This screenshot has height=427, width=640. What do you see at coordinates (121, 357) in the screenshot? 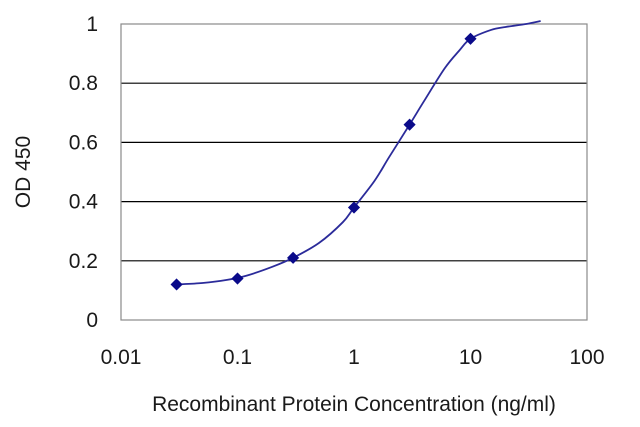
I see `x-tick-label: 0.01` at bounding box center [121, 357].